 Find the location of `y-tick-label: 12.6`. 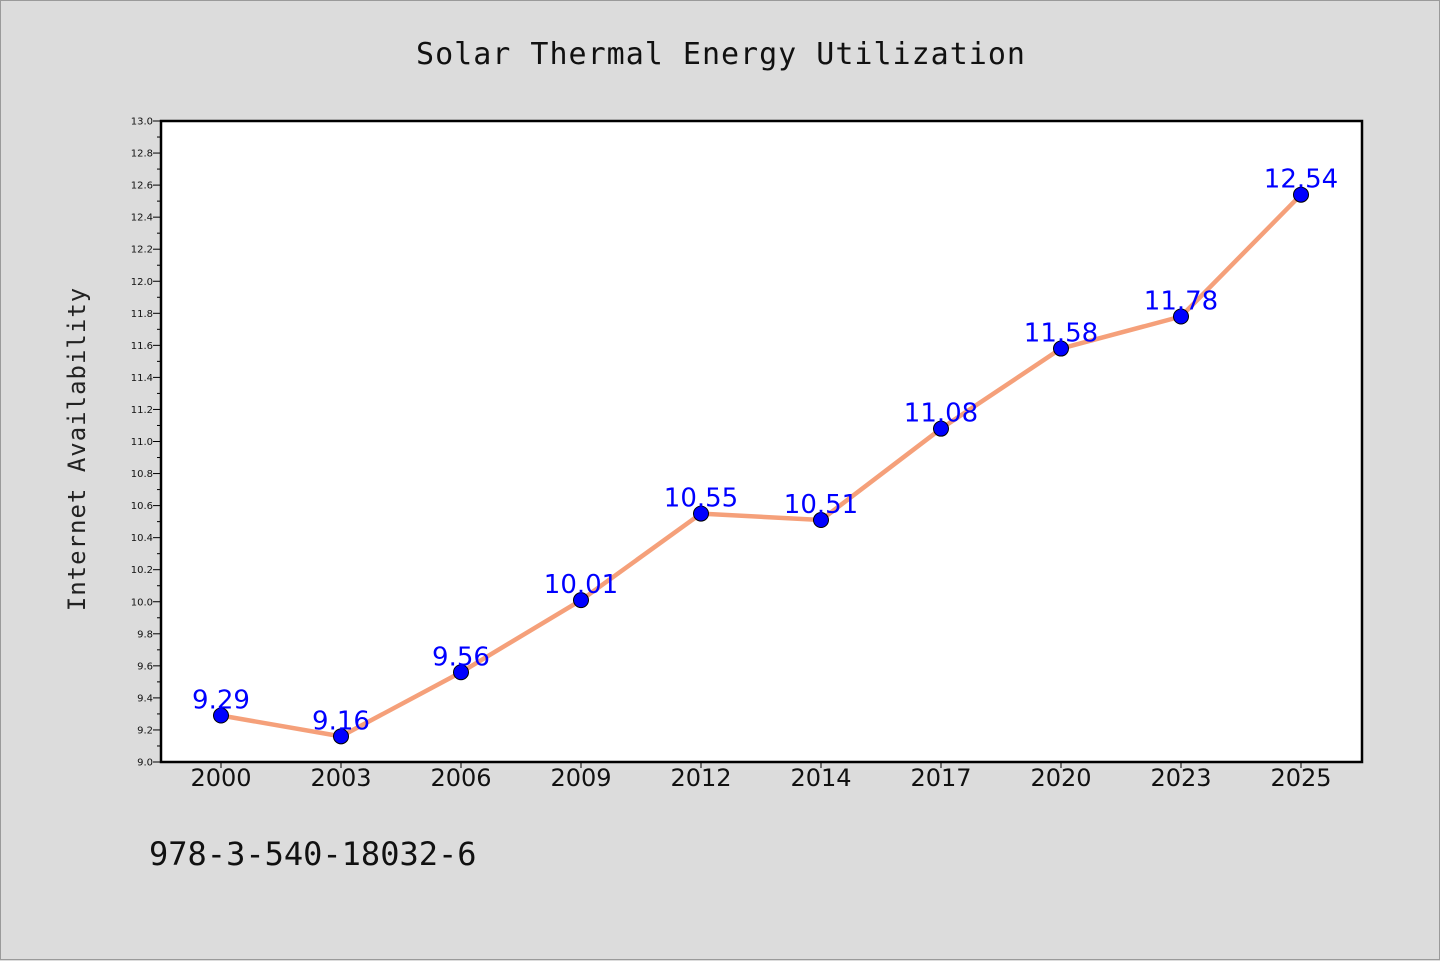

y-tick-label: 12.6 is located at coordinates (142, 186).